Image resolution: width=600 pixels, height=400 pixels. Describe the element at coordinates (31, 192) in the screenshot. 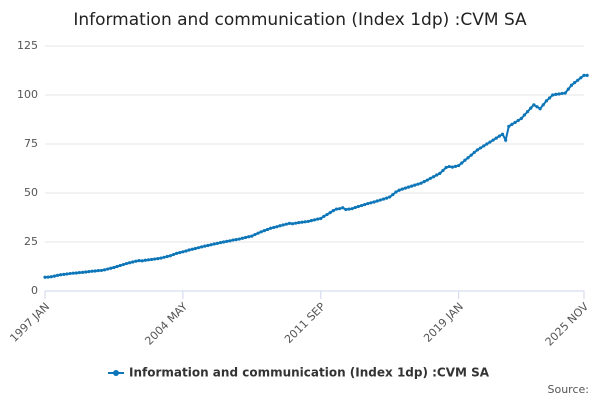

I see `y-tick-label: 50` at that location.